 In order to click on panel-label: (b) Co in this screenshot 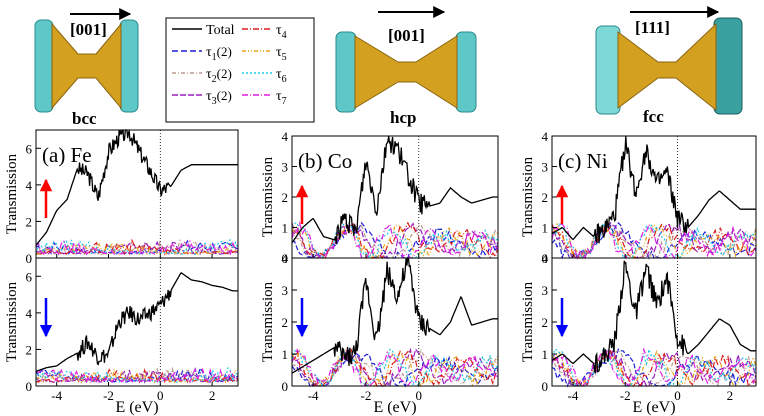, I will do `click(325, 161)`.